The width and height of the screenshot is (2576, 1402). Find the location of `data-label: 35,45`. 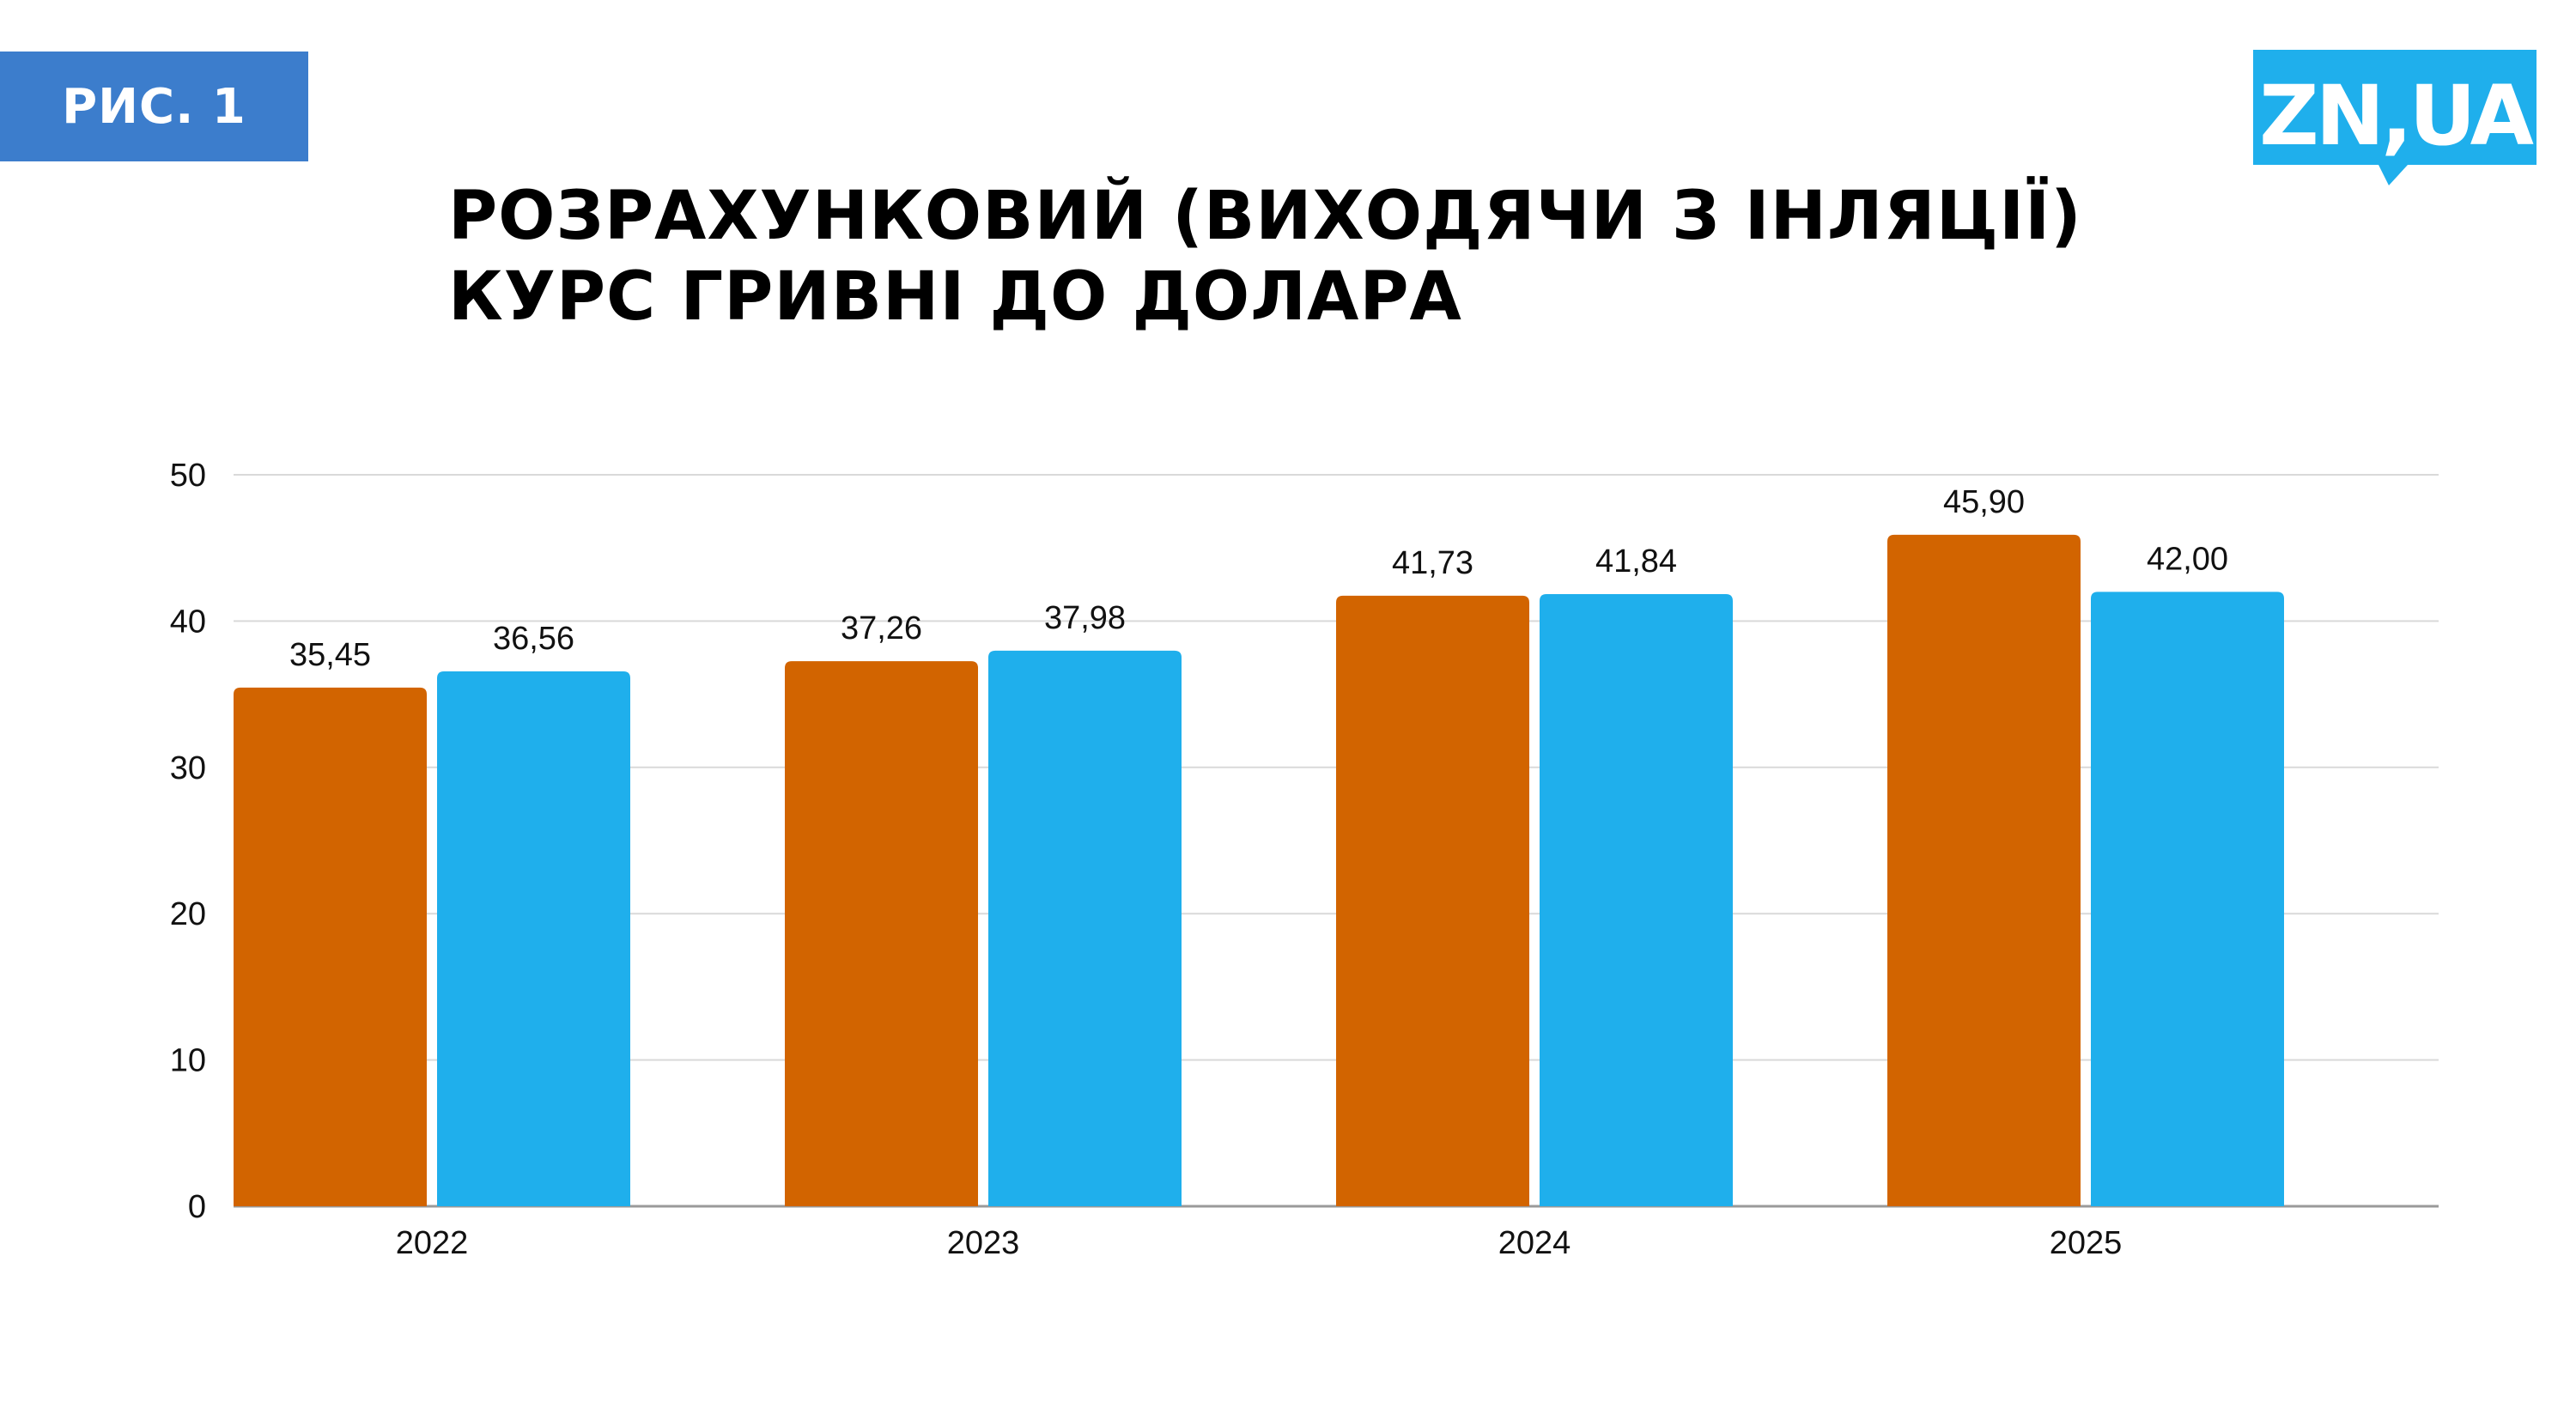

data-label: 35,45 is located at coordinates (330, 655).